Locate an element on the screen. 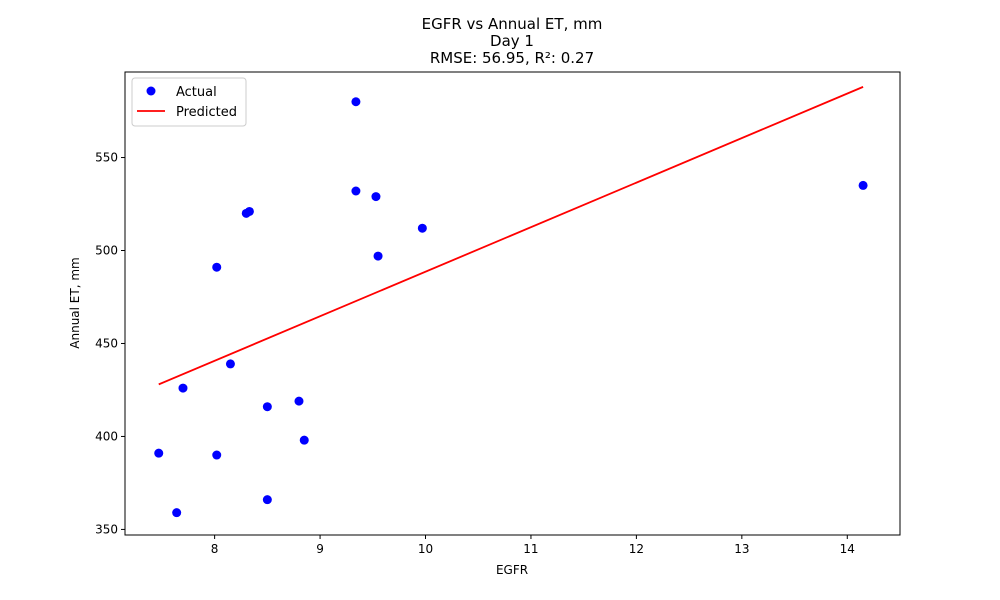 Image resolution: width=1000 pixels, height=600 pixels. x-axis: 8 9 10 11 12 13 14 is located at coordinates (533, 545).